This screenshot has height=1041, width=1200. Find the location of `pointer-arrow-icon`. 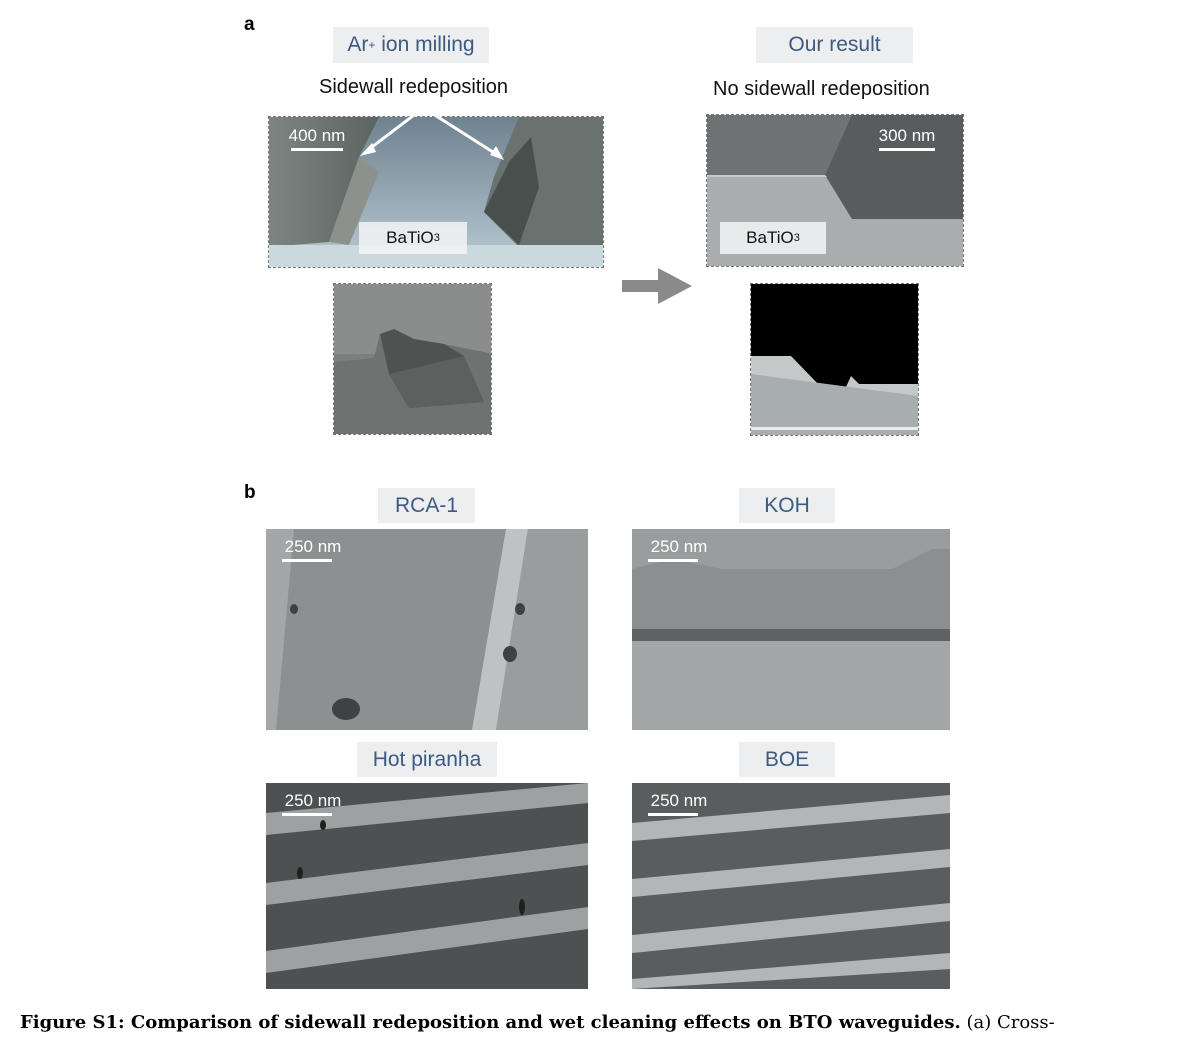

pointer-arrow-icon is located at coordinates (432, 135).